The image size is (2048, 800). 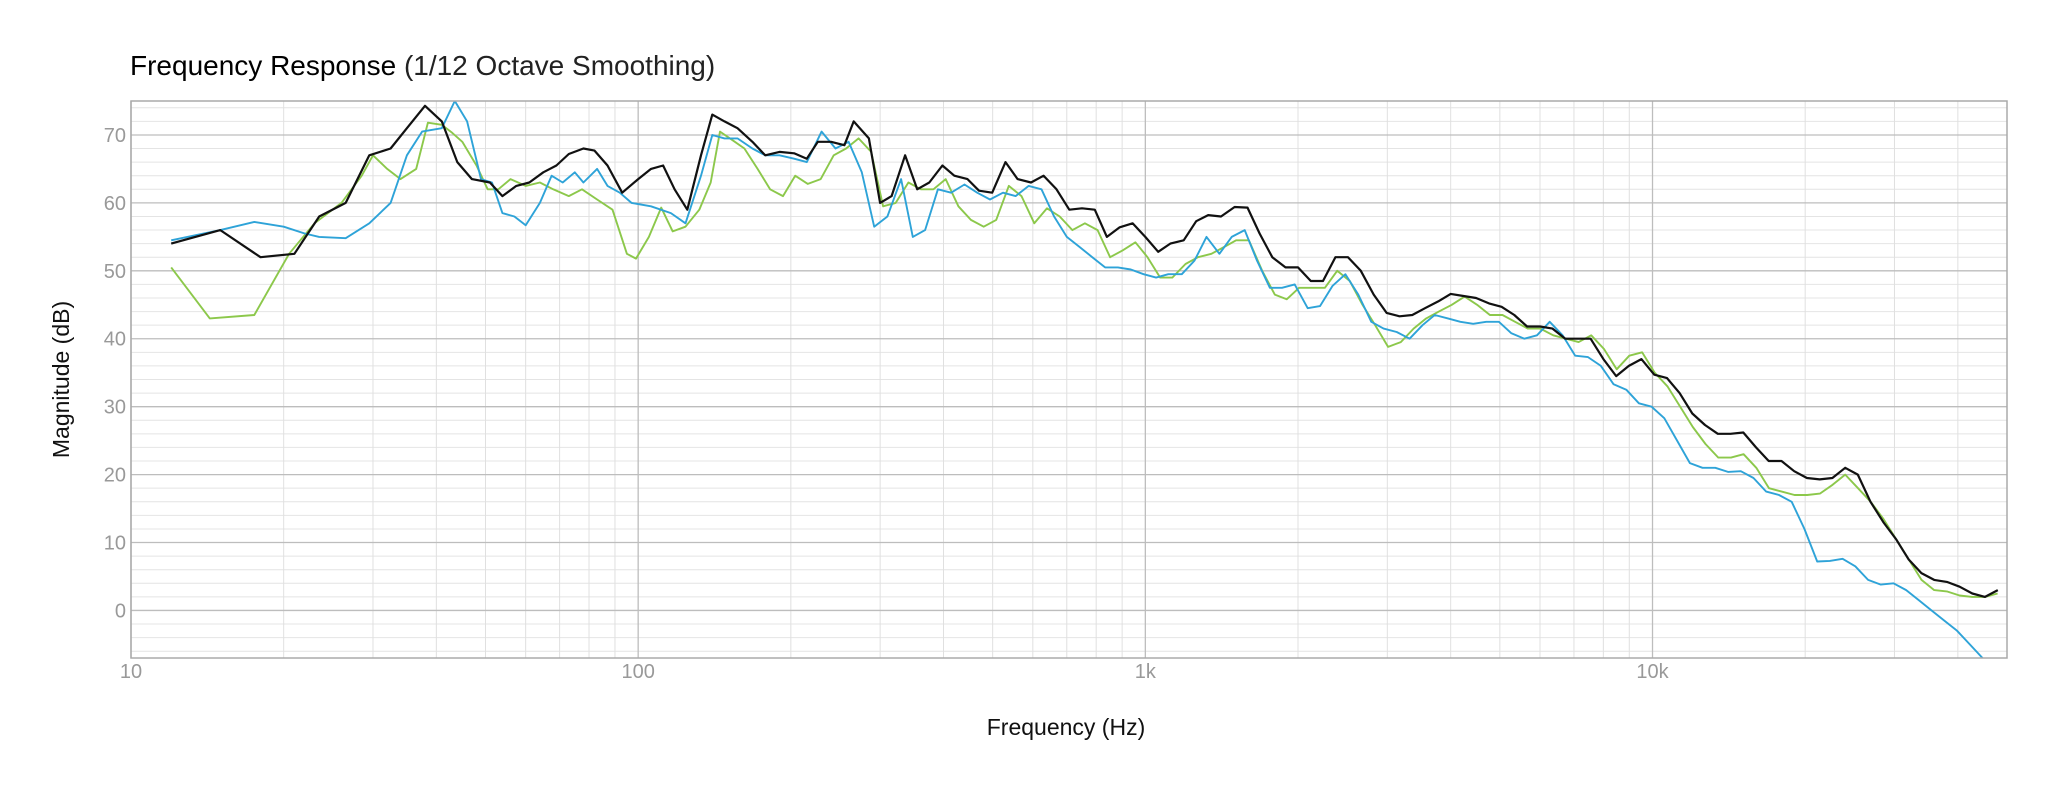 What do you see at coordinates (1066, 727) in the screenshot?
I see `x-axis-label: Frequency (Hz)` at bounding box center [1066, 727].